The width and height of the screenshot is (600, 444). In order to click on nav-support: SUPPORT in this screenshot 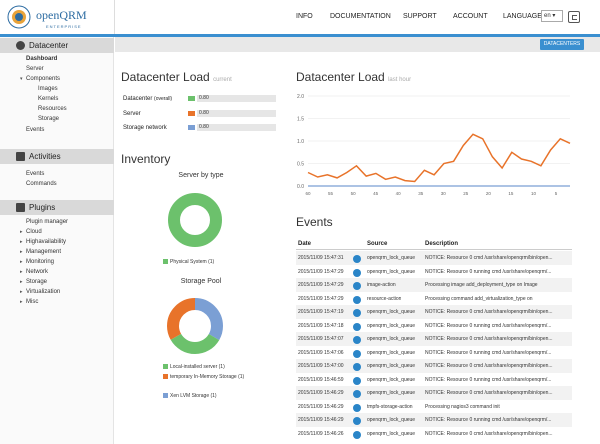, I will do `click(420, 16)`.